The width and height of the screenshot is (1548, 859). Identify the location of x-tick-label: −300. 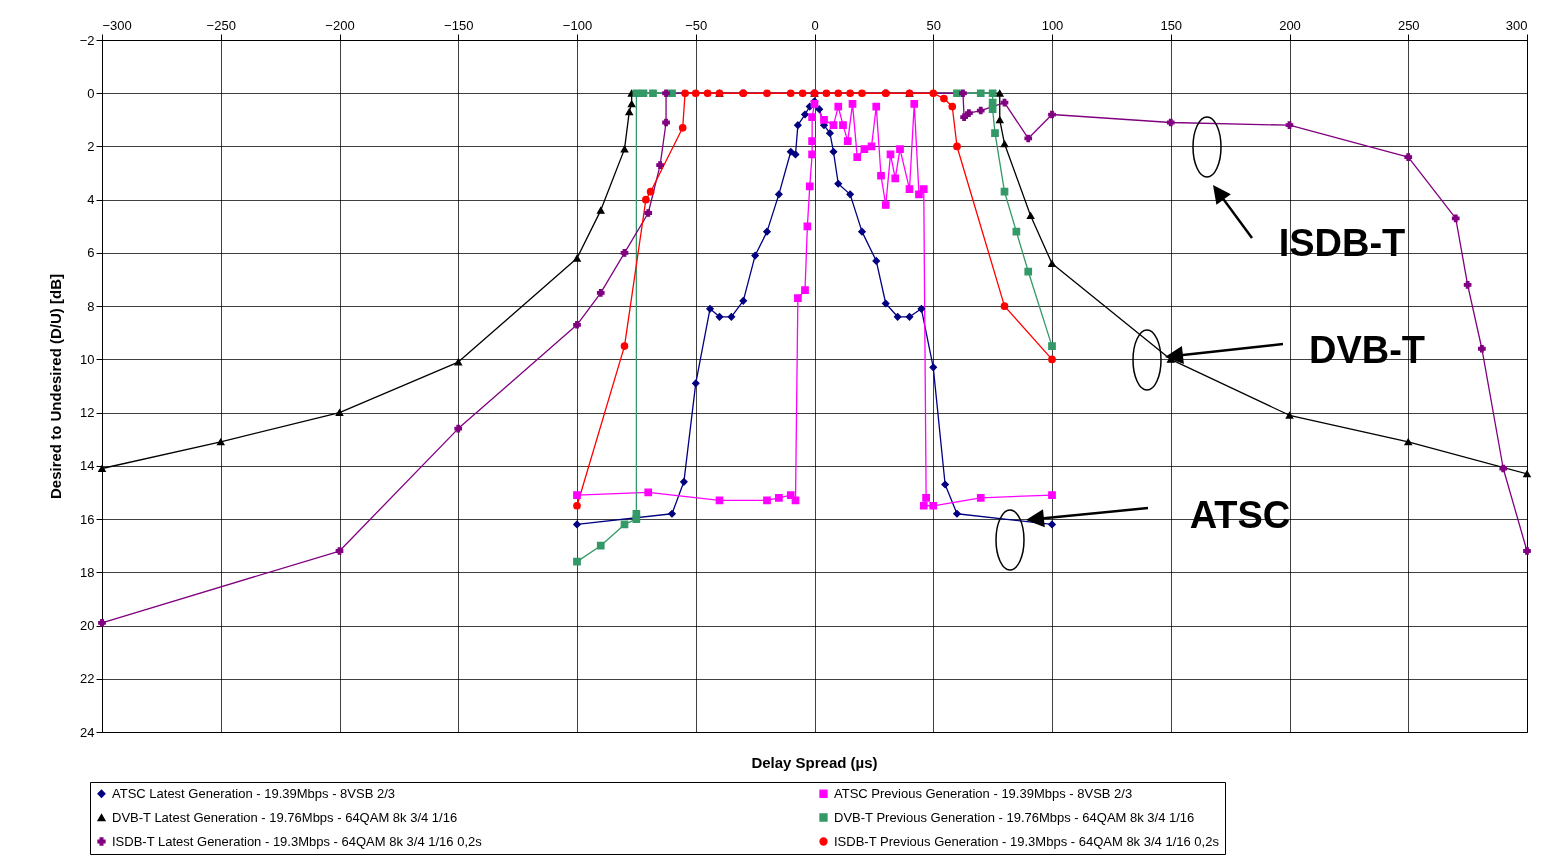
(117, 25).